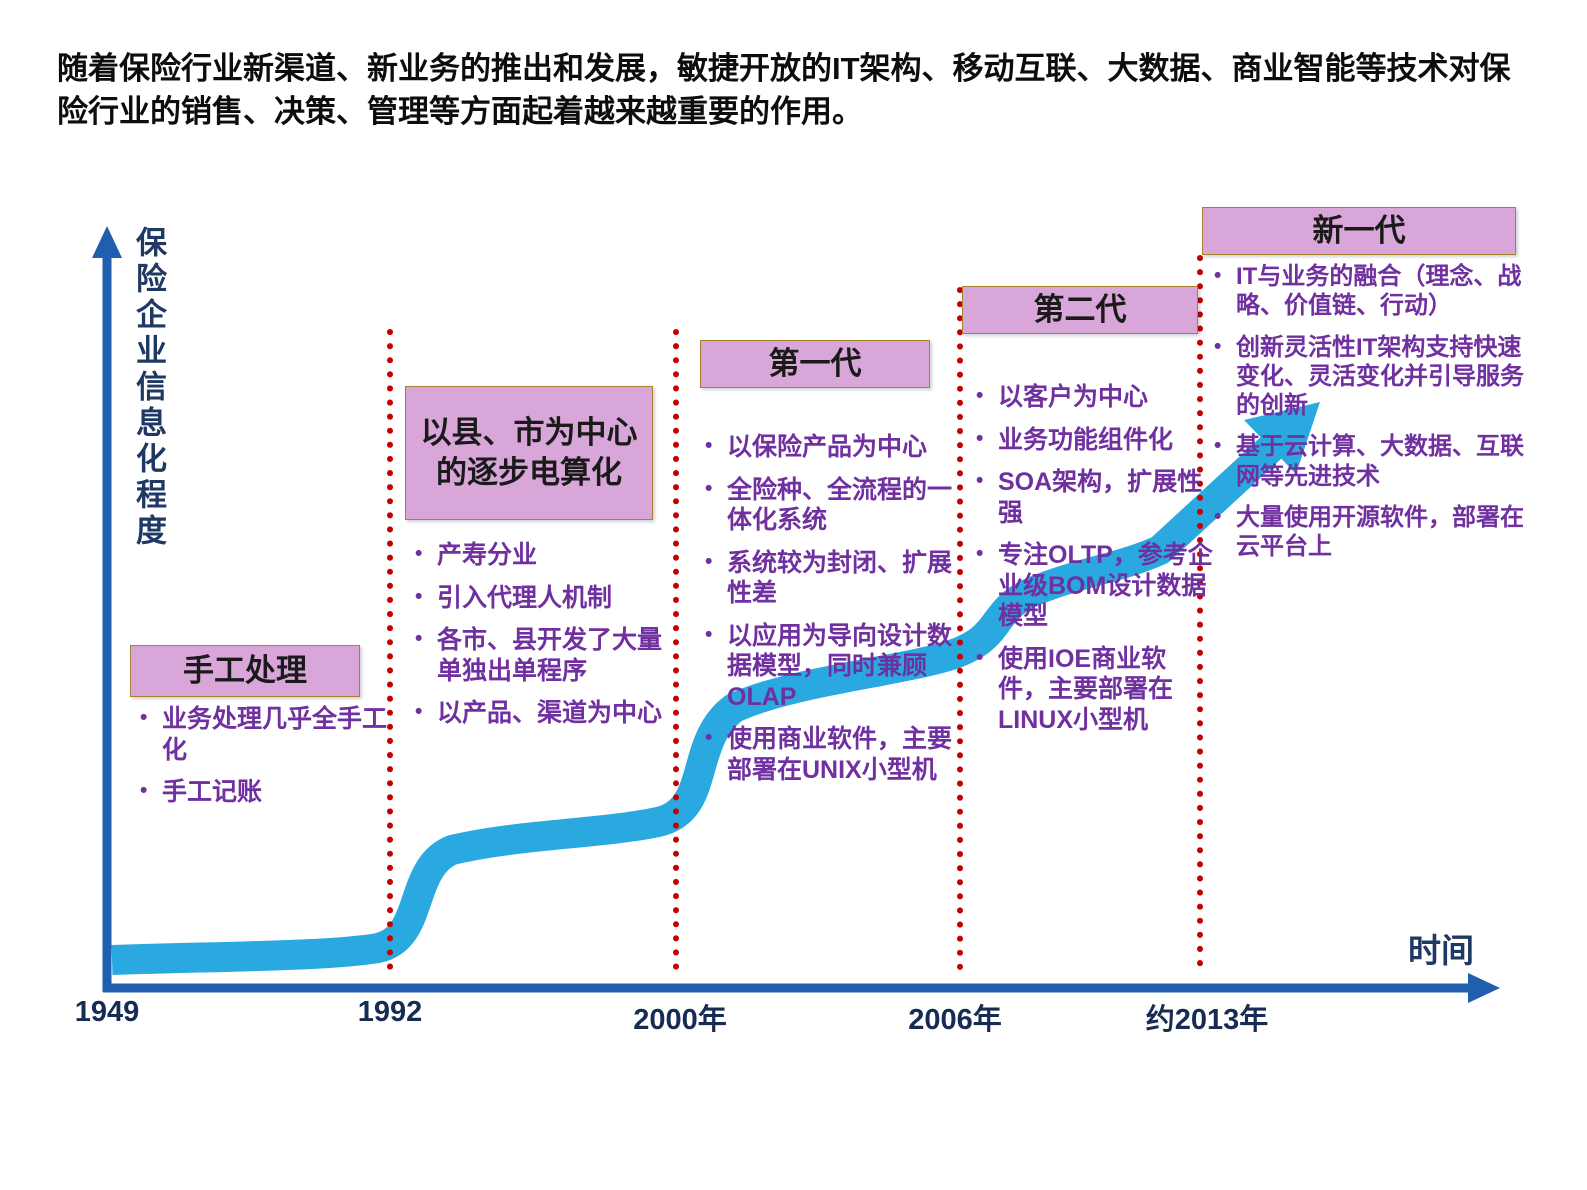 Image resolution: width=1587 pixels, height=1190 pixels. I want to click on stage-bullet: 基于云计算、大数据、互联网等先进技术, so click(1369, 461).